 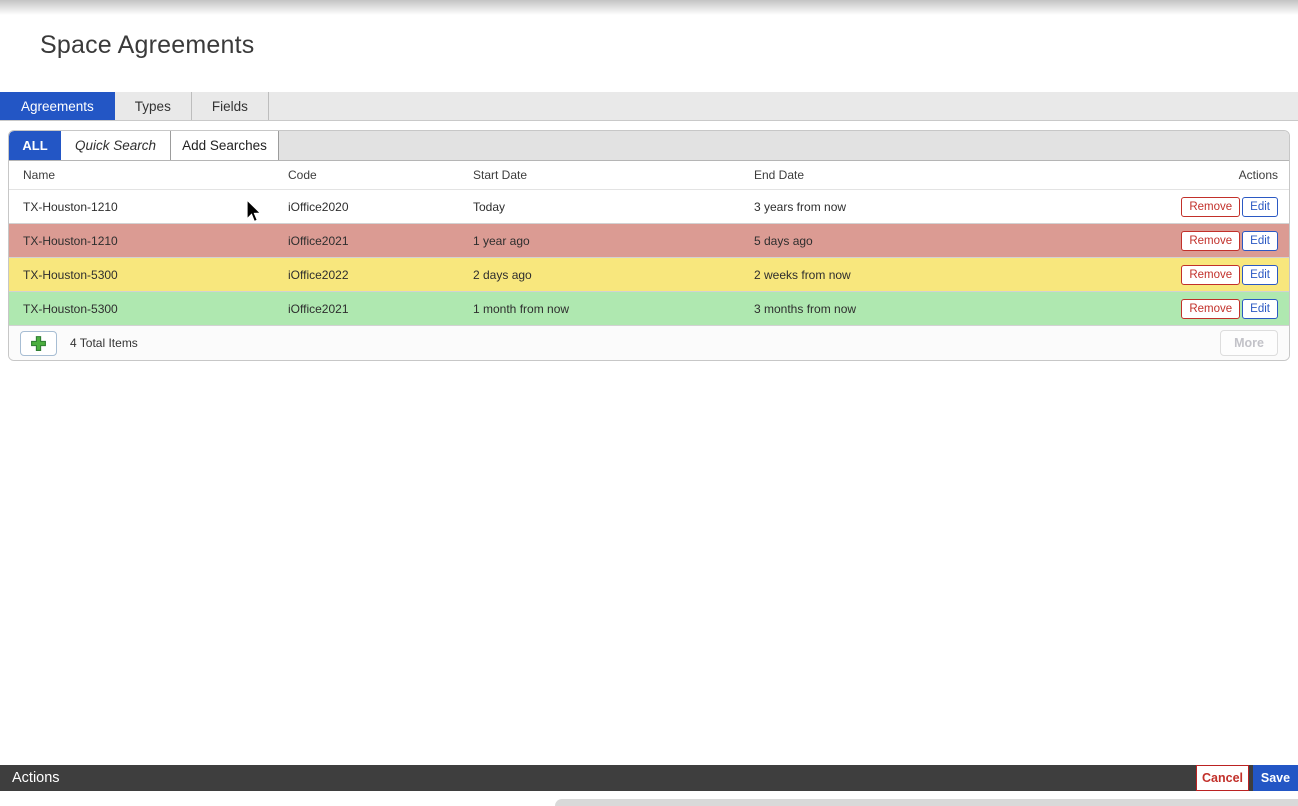 I want to click on cell-code: iOffice2020, so click(x=318, y=206).